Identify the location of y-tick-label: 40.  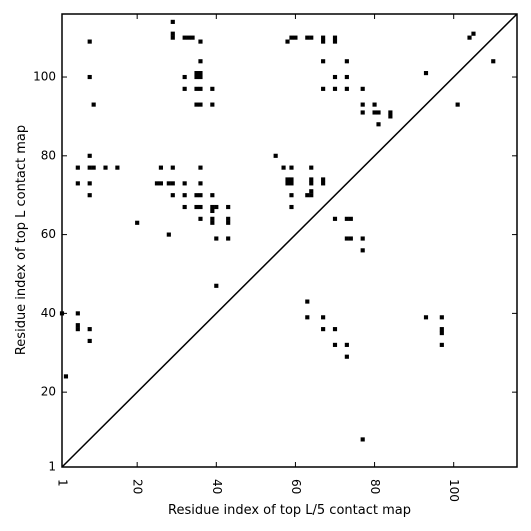
(48, 313).